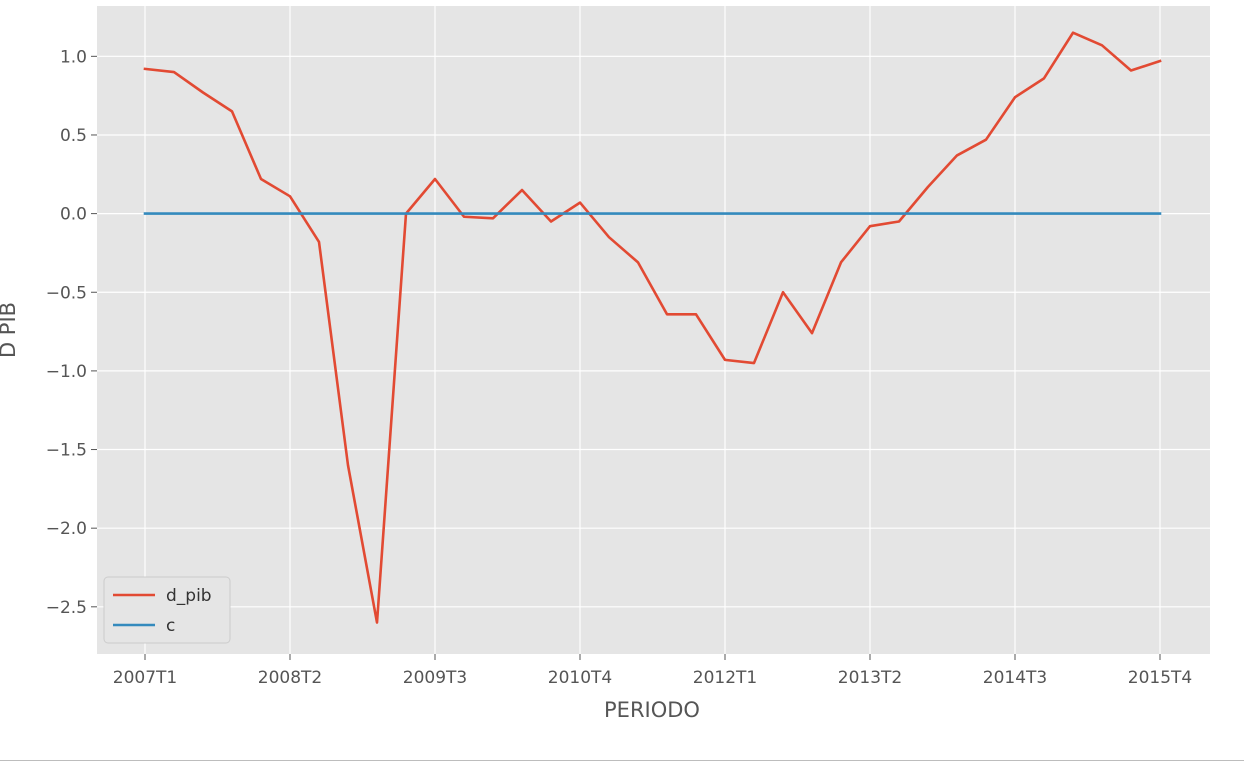 The width and height of the screenshot is (1244, 771). Describe the element at coordinates (71, 332) in the screenshot. I see `y-axis-ticks: 1.0 0.5 0.0 −0.5 −1.0 −1.5 −2.0 −2.5` at that location.